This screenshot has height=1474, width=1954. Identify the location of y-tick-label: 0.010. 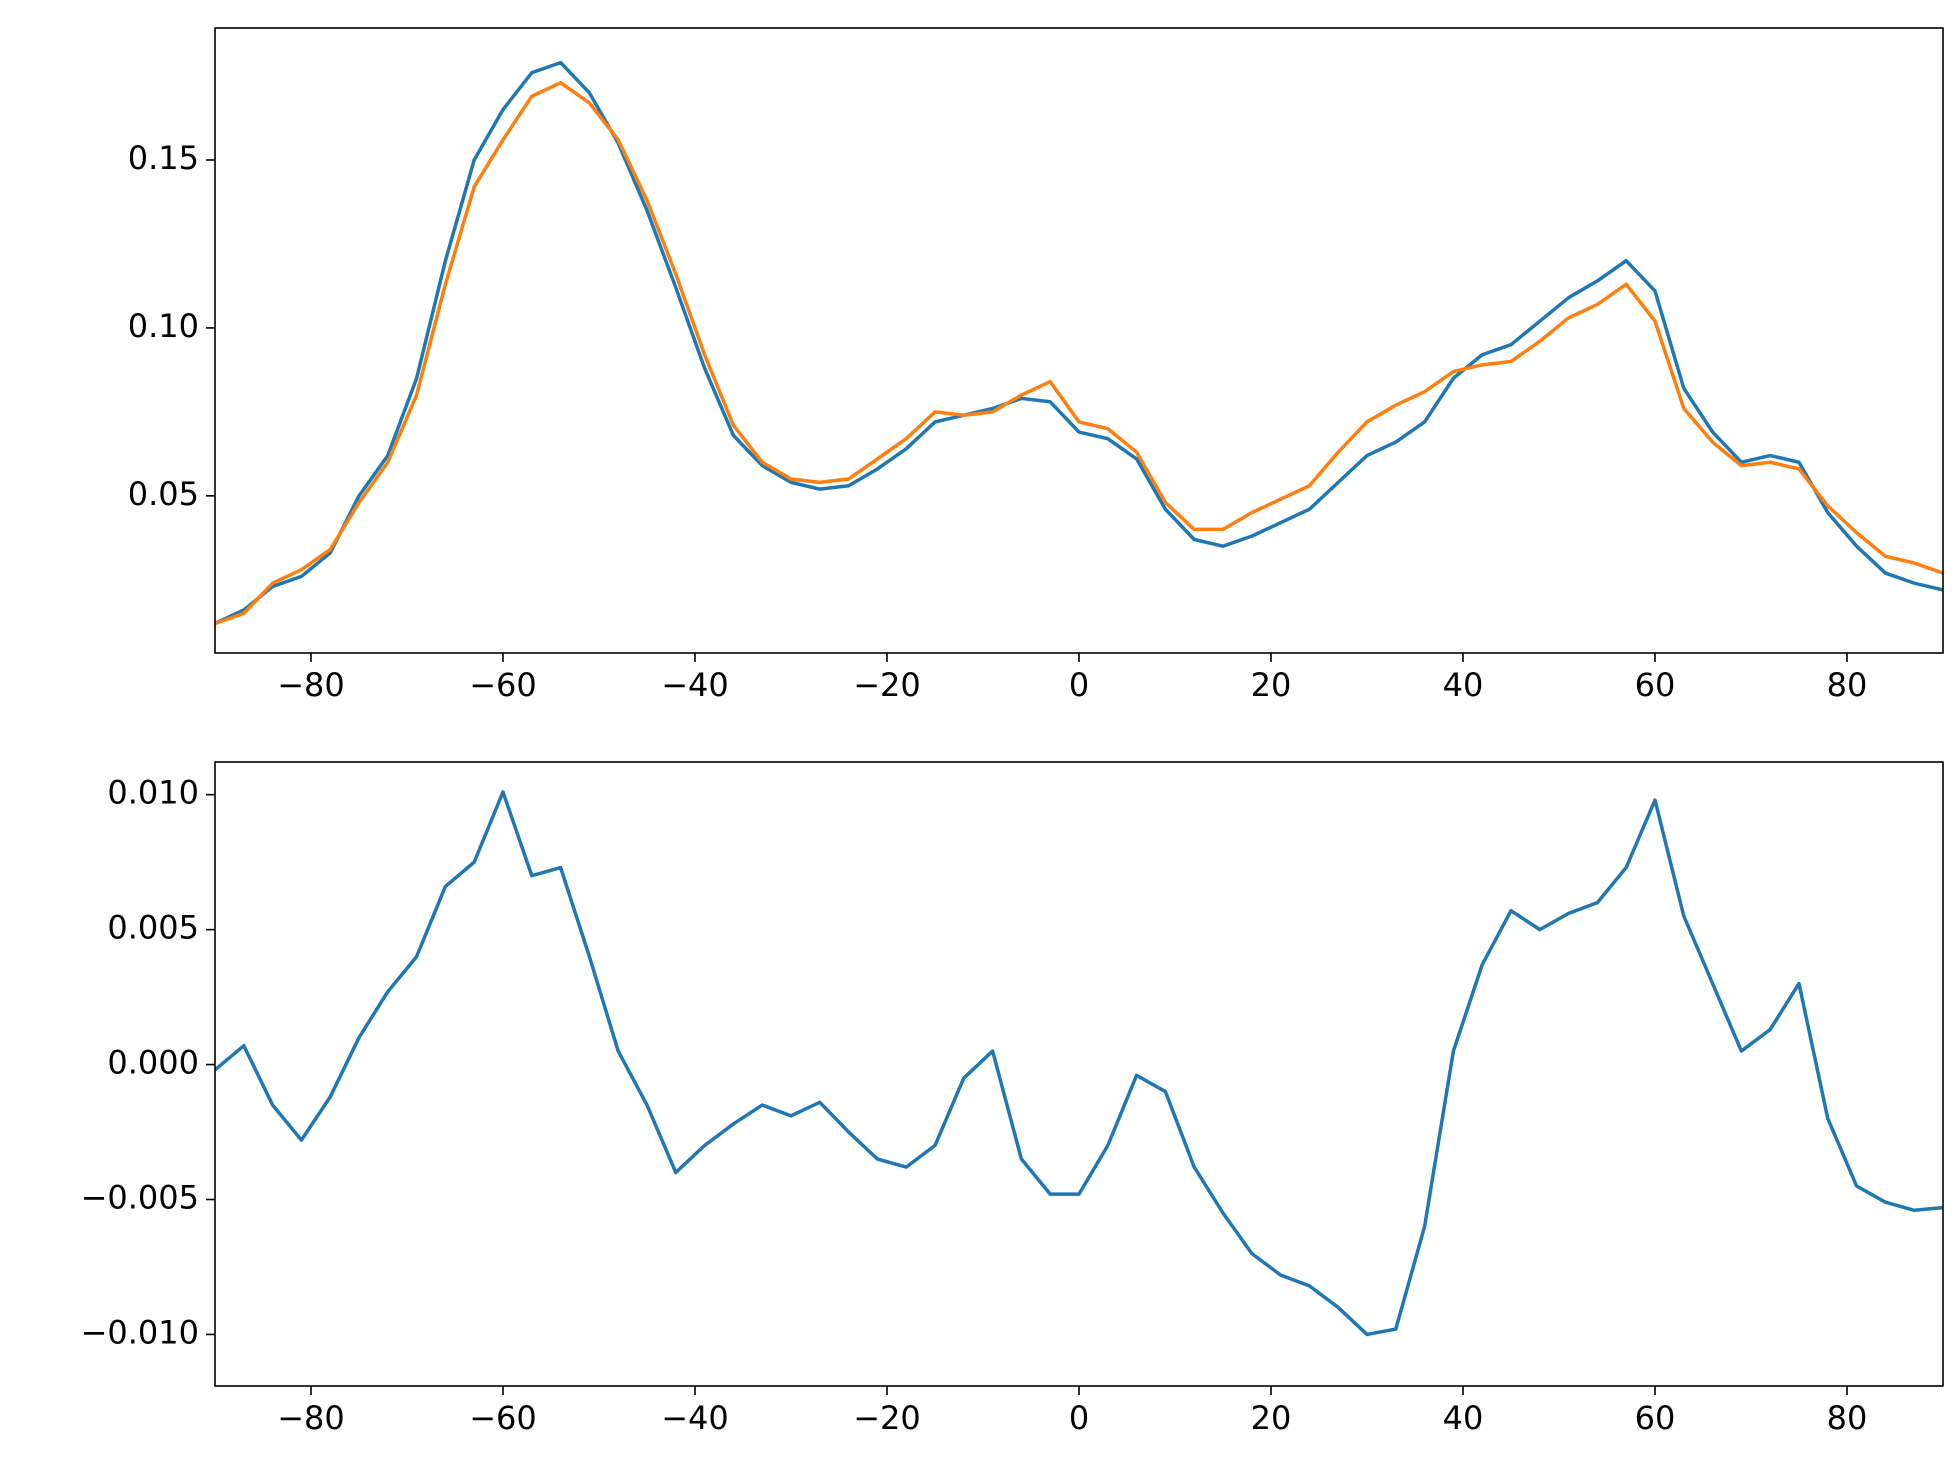
(153, 793).